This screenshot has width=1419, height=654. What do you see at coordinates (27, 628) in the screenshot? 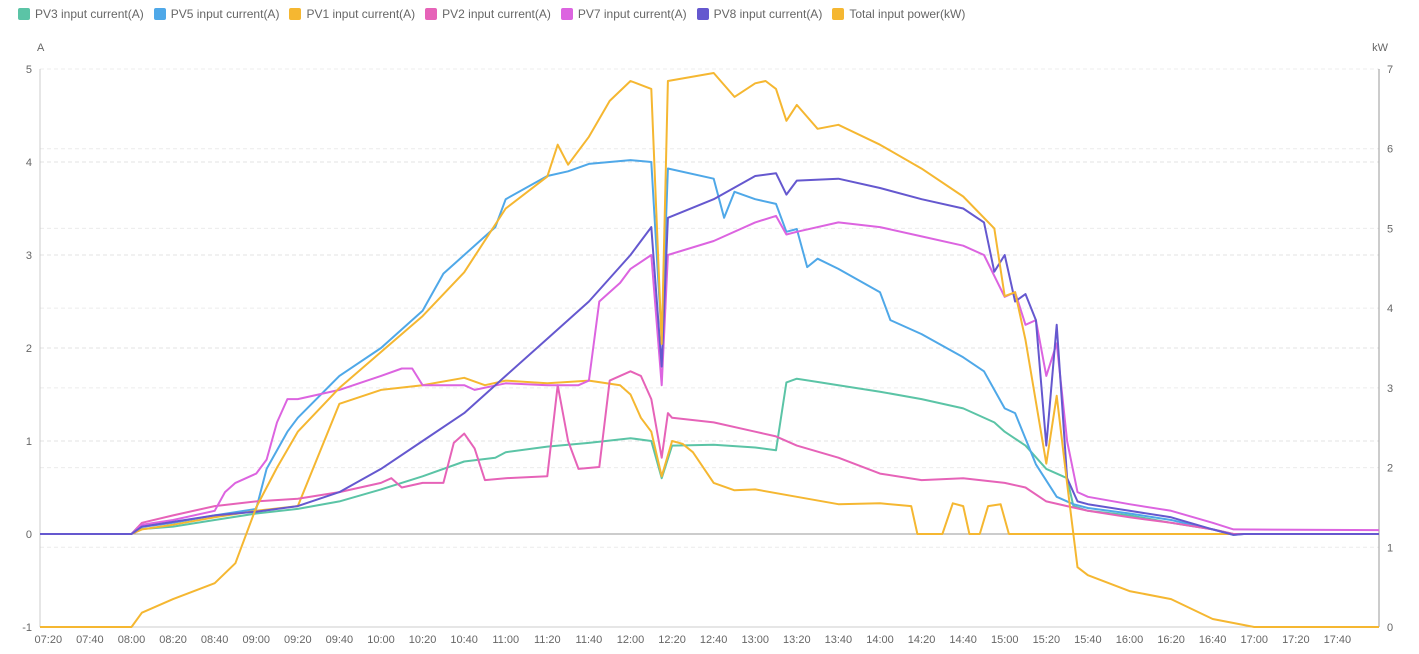
I see `y-left-tick-label: -1` at bounding box center [27, 628].